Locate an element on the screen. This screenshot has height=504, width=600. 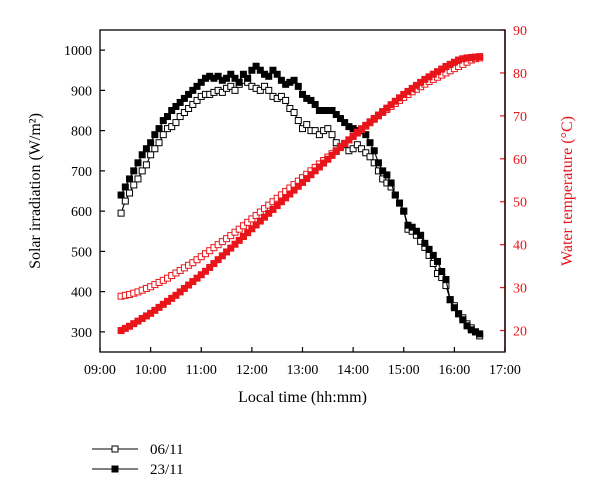
legend-marker is located at coordinates (115, 449).